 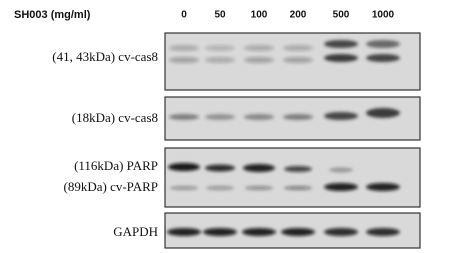 I want to click on band-label: (116kDa) PARP, so click(x=116, y=165).